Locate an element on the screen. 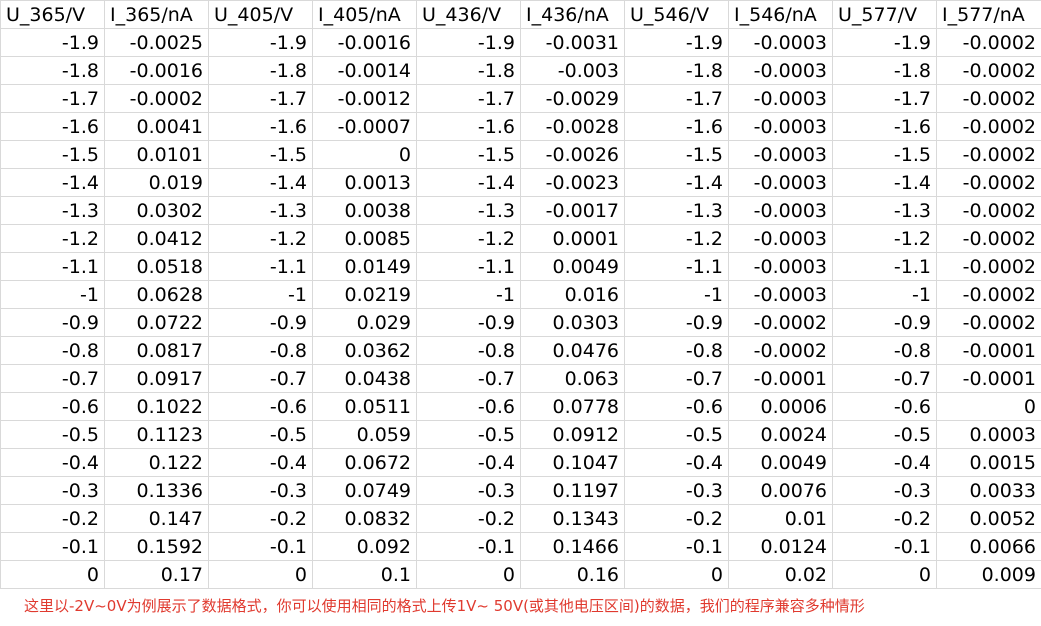  table-cell: 0.063 is located at coordinates (572, 378).